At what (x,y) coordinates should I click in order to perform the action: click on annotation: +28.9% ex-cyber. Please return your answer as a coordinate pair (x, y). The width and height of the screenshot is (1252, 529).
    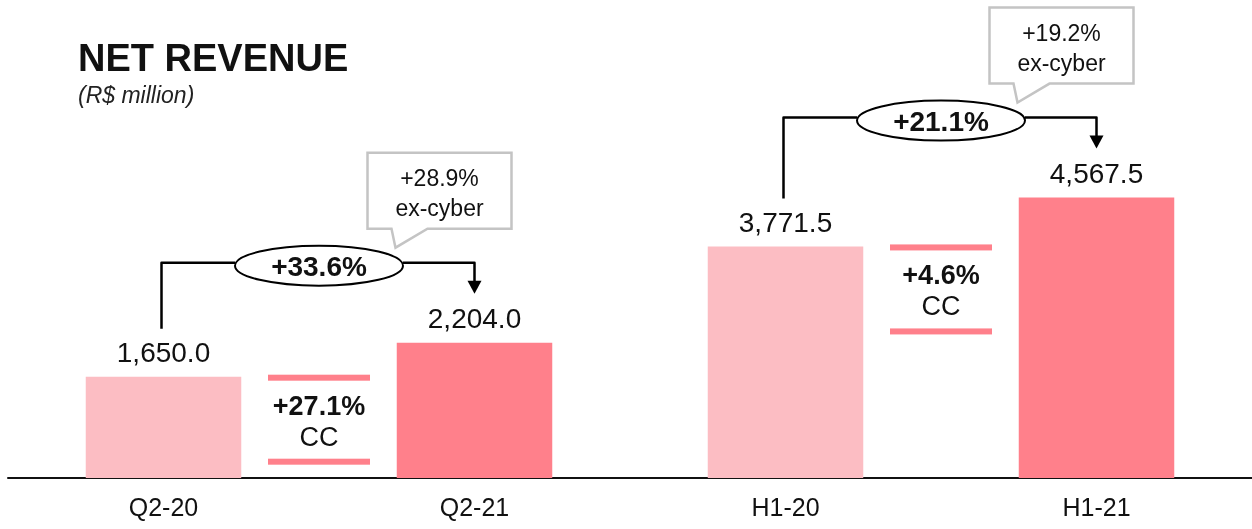
    Looking at the image, I should click on (439, 192).